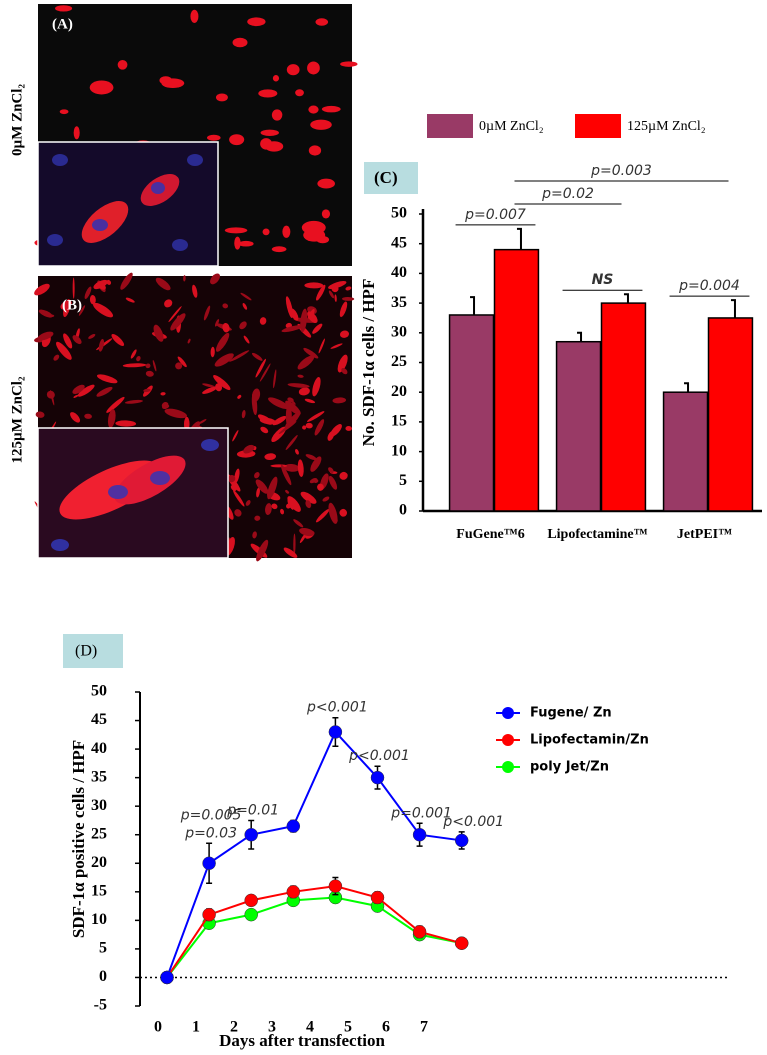 The height and width of the screenshot is (1055, 767). What do you see at coordinates (196, 1027) in the screenshot?
I see `x-tick-label: 1` at bounding box center [196, 1027].